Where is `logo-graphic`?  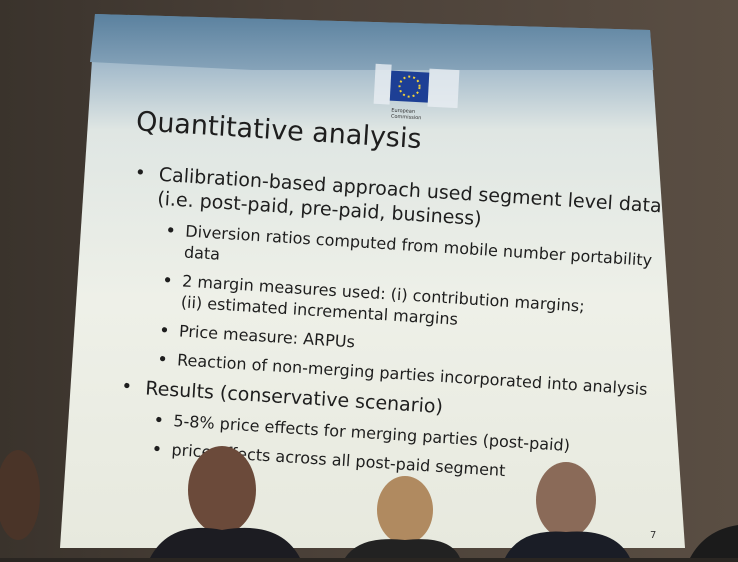 logo-graphic is located at coordinates (416, 86).